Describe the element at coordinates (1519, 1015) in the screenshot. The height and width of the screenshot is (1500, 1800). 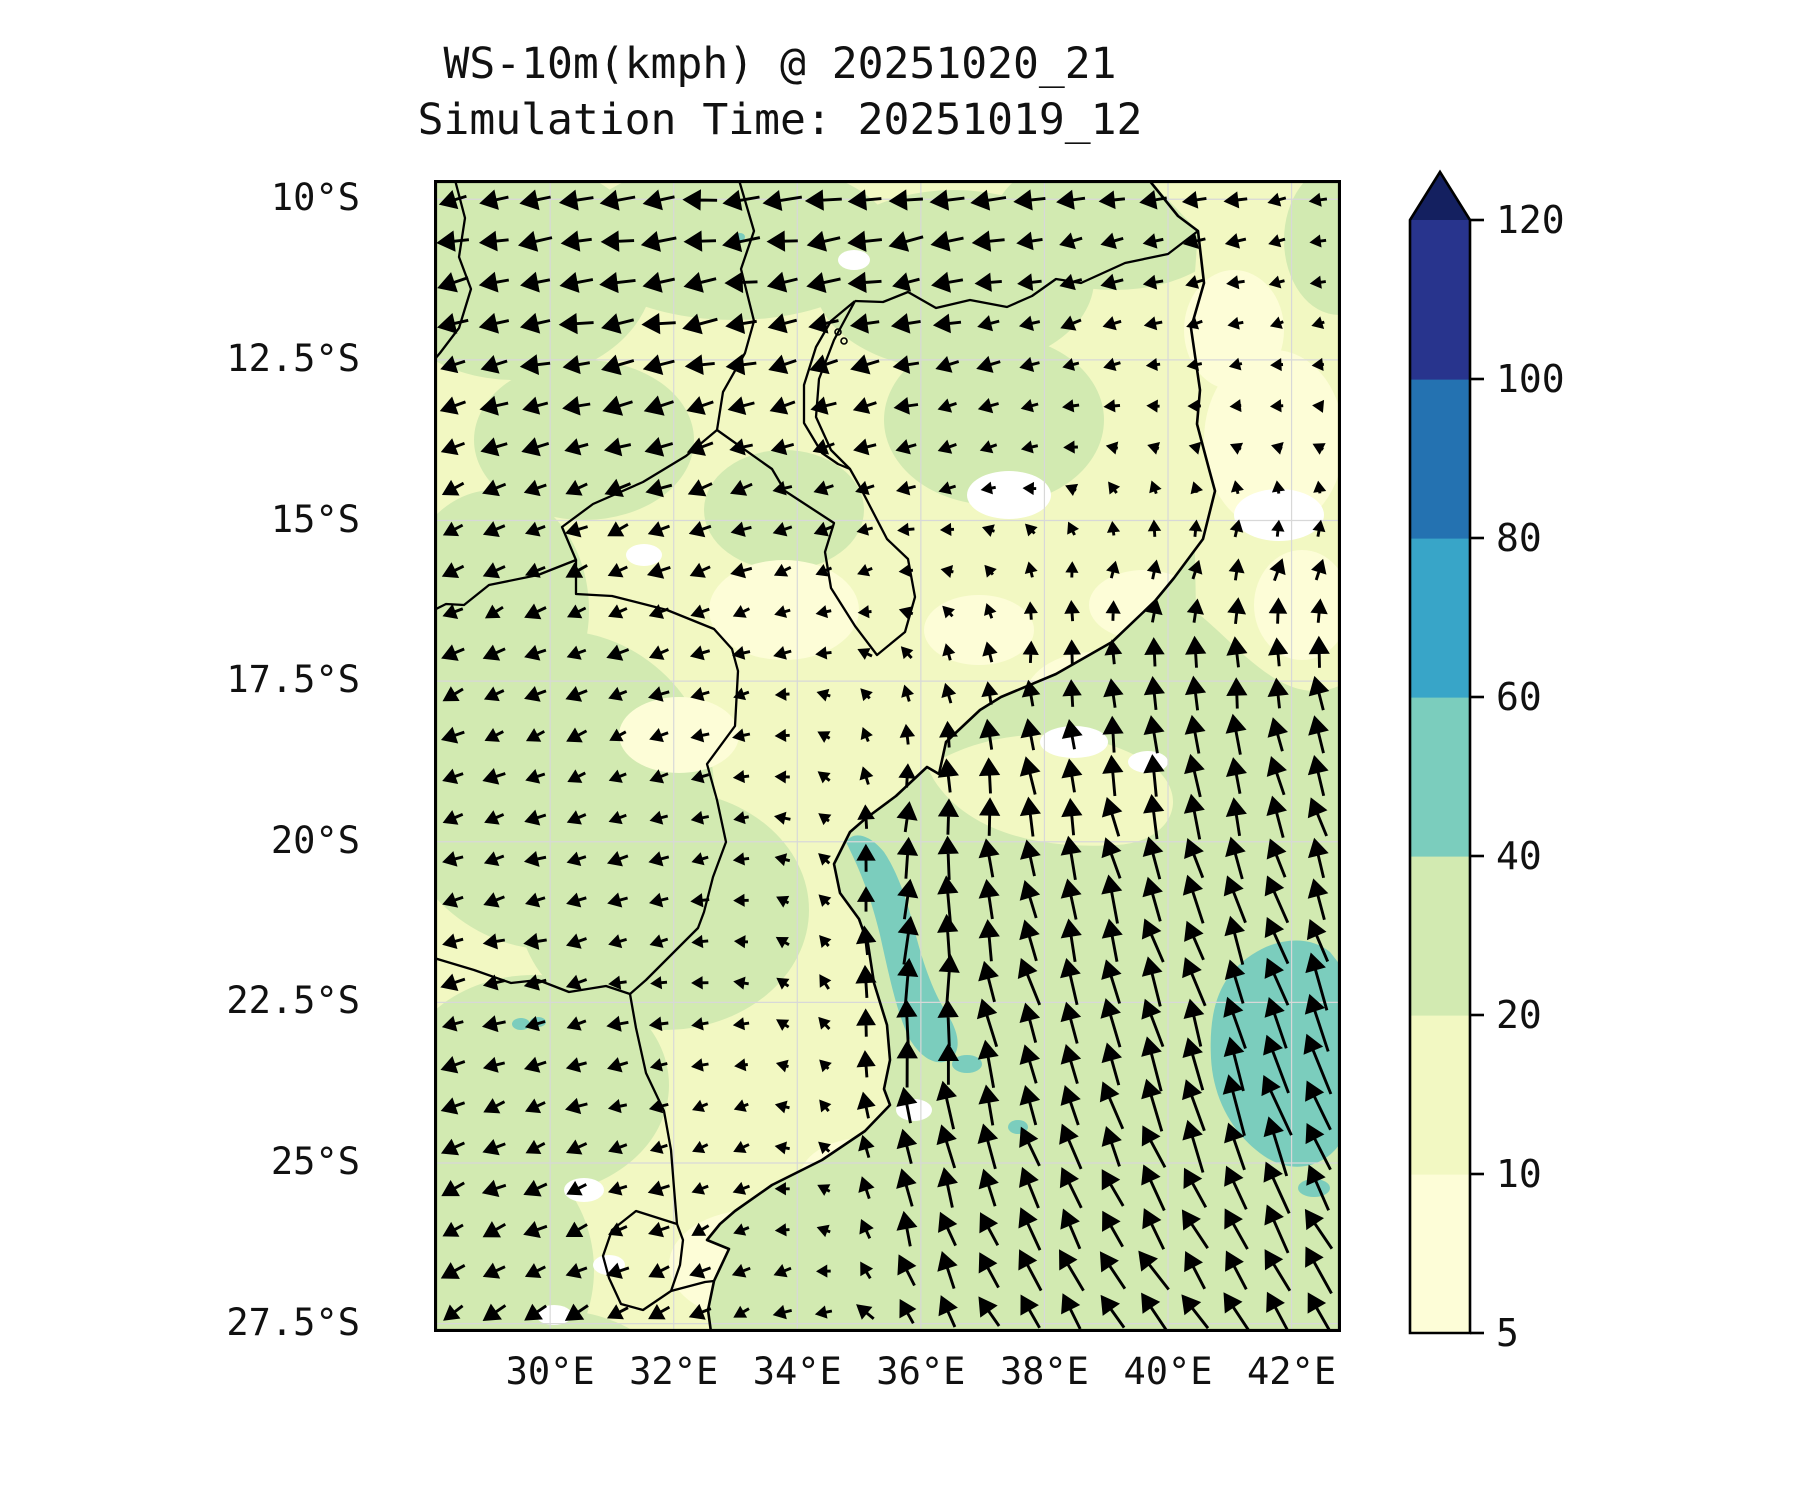
I see `colorbar-tick-label: 20` at that location.